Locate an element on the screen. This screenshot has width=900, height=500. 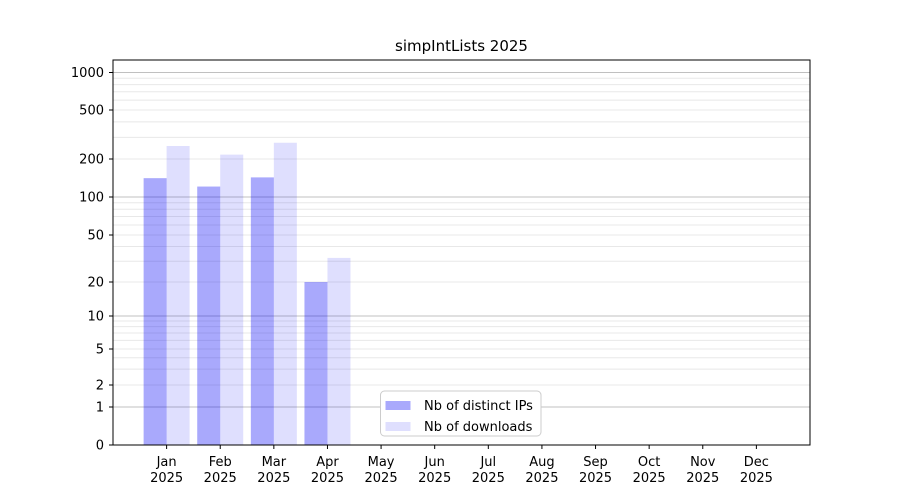
bar-downloads-jan is located at coordinates (178, 295).